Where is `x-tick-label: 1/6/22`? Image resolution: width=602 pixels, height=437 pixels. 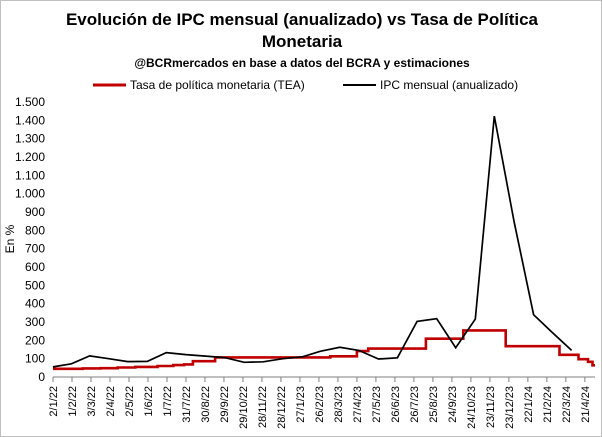
x-tick-label: 1/6/22 is located at coordinates (149, 401).